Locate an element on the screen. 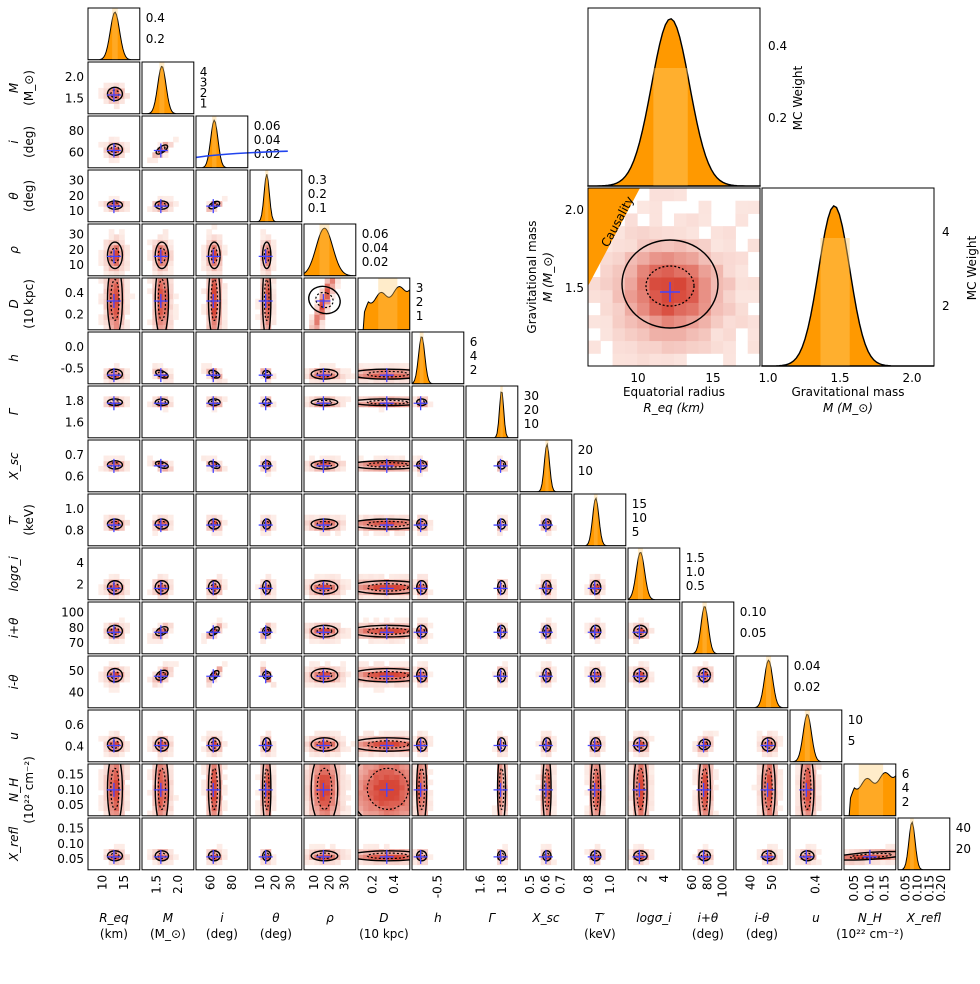 Image resolution: width=980 pixels, height=984 pixels. cell-ipt-D is located at coordinates (384, 628).